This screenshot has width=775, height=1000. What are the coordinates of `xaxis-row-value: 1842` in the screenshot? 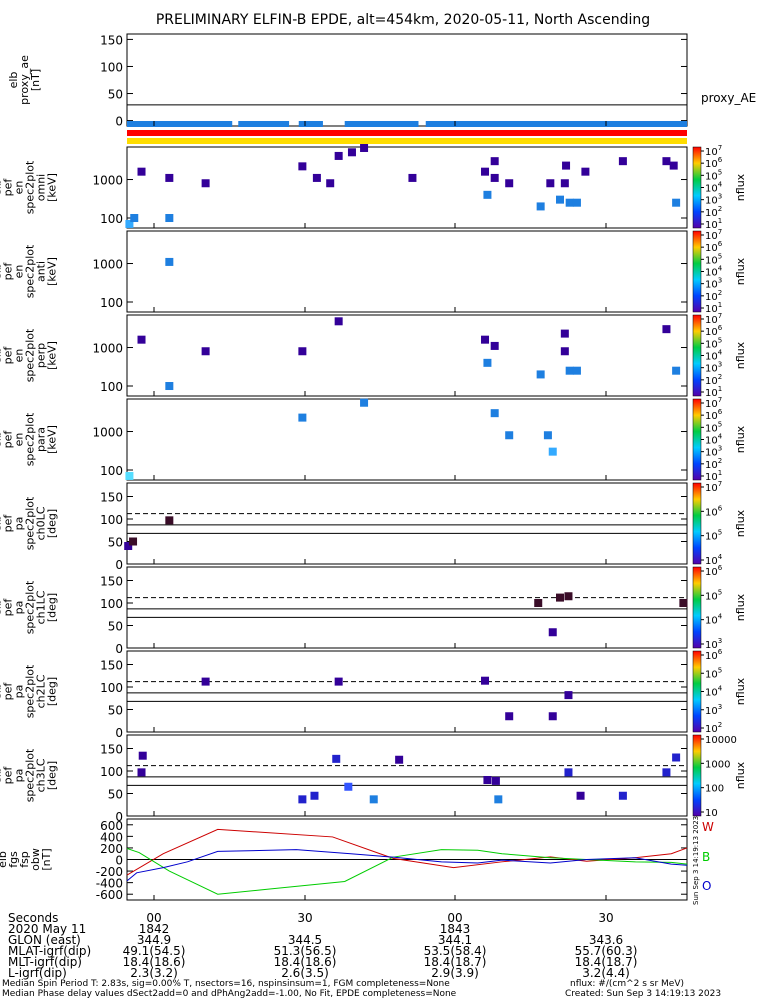 It's located at (154, 929).